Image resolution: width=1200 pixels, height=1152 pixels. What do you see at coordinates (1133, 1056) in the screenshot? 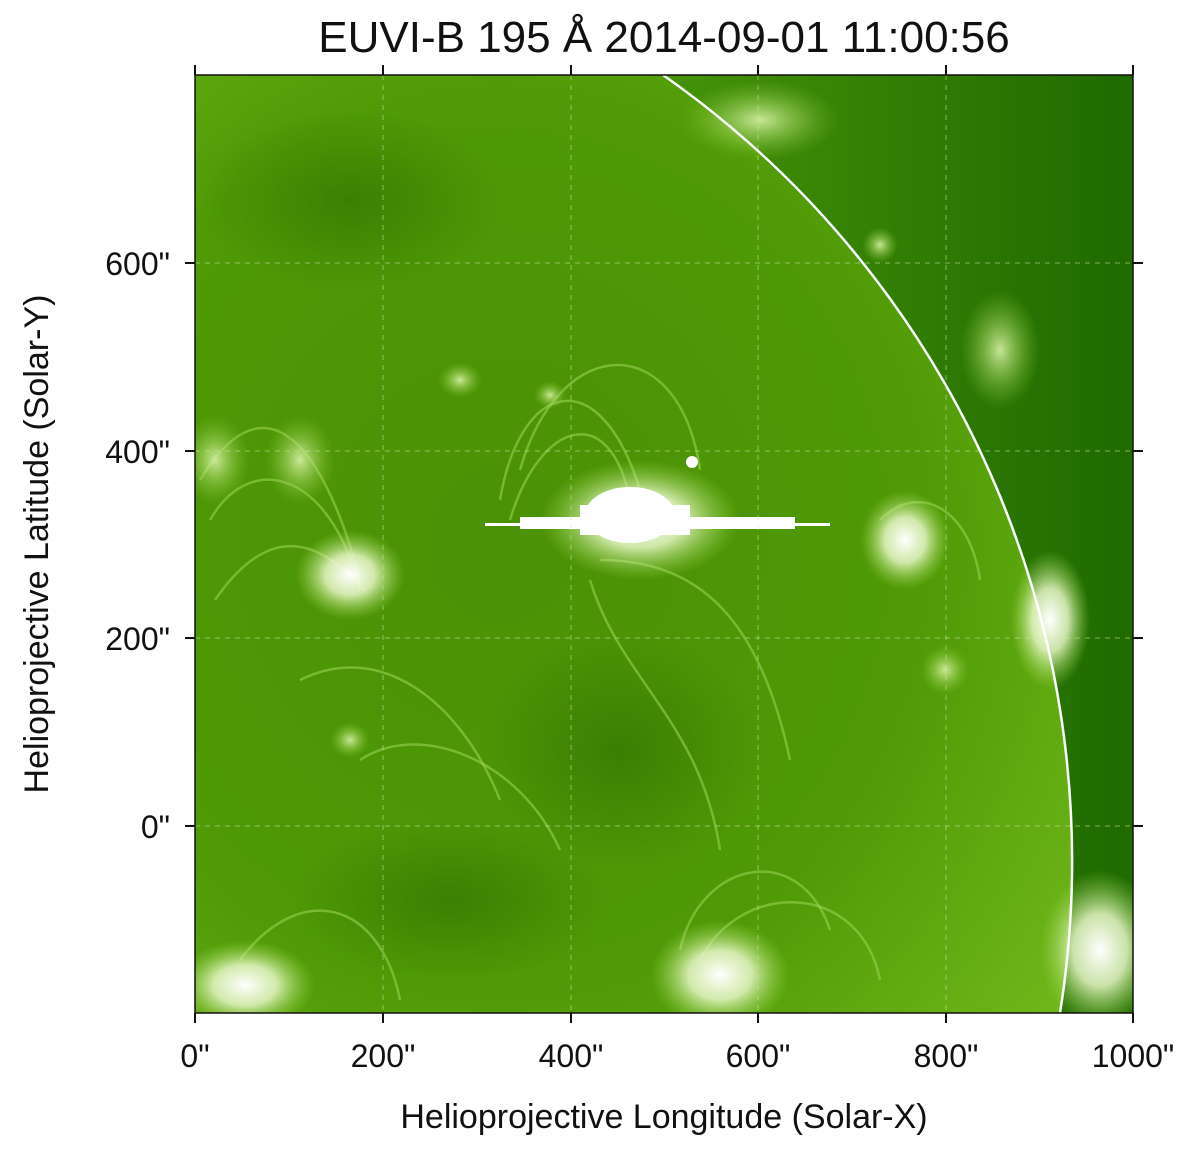
I see `x-tick-label: 1000"` at bounding box center [1133, 1056].